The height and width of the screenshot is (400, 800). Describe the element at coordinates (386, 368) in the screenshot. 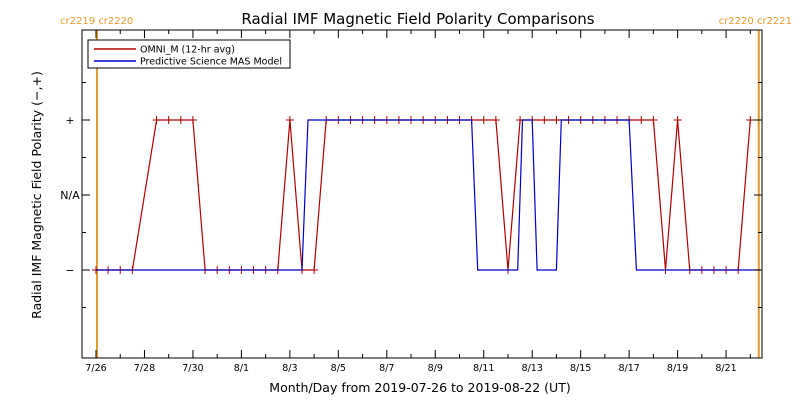

I see `x-tick-label: 8/7` at that location.